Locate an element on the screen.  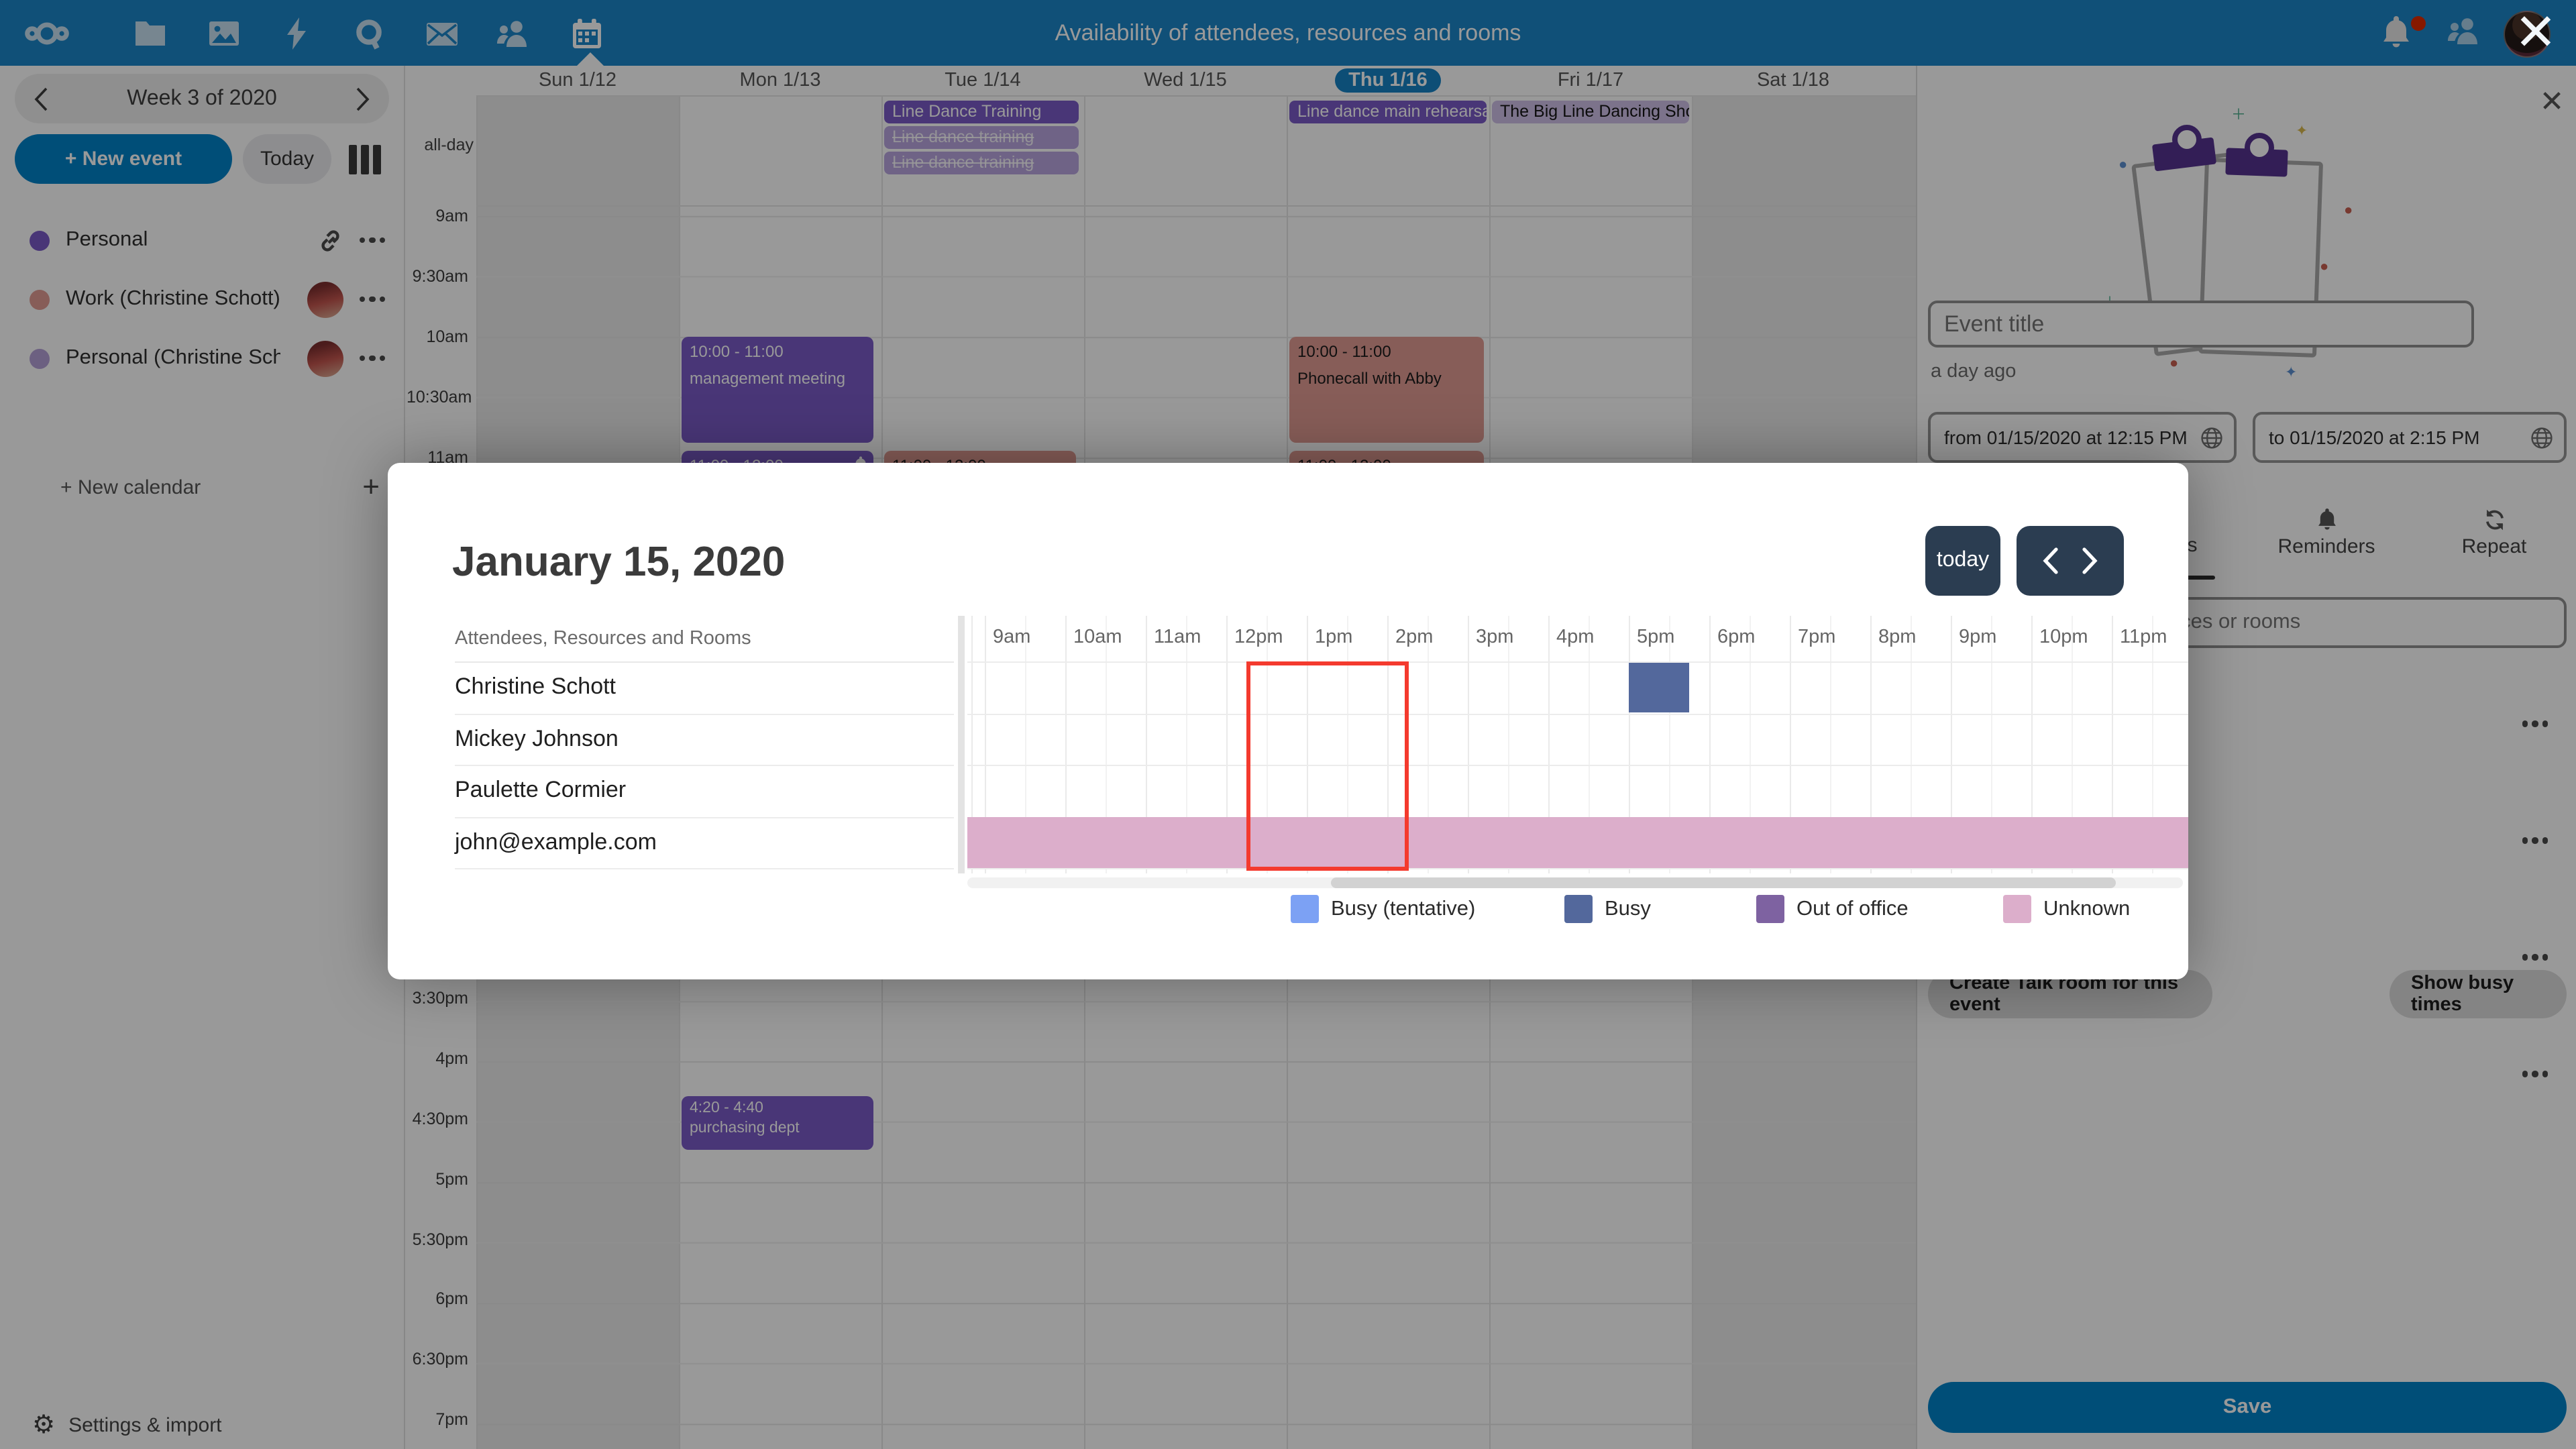
share-link-icon is located at coordinates (330, 240).